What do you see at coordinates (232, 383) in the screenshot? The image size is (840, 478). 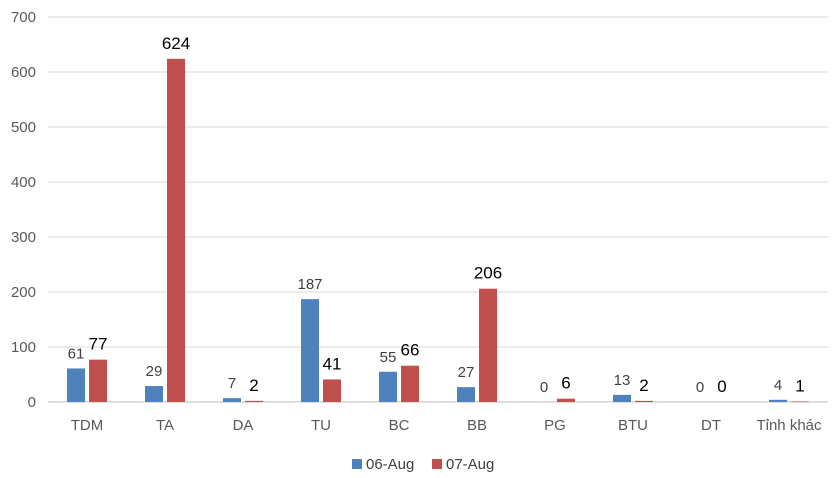 I see `data-label: 7` at bounding box center [232, 383].